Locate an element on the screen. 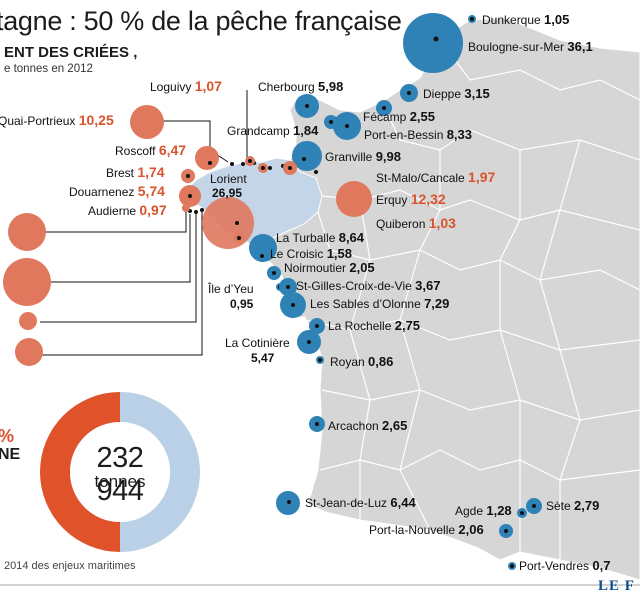  port-value-arcachon: 2,65 is located at coordinates (394, 425).